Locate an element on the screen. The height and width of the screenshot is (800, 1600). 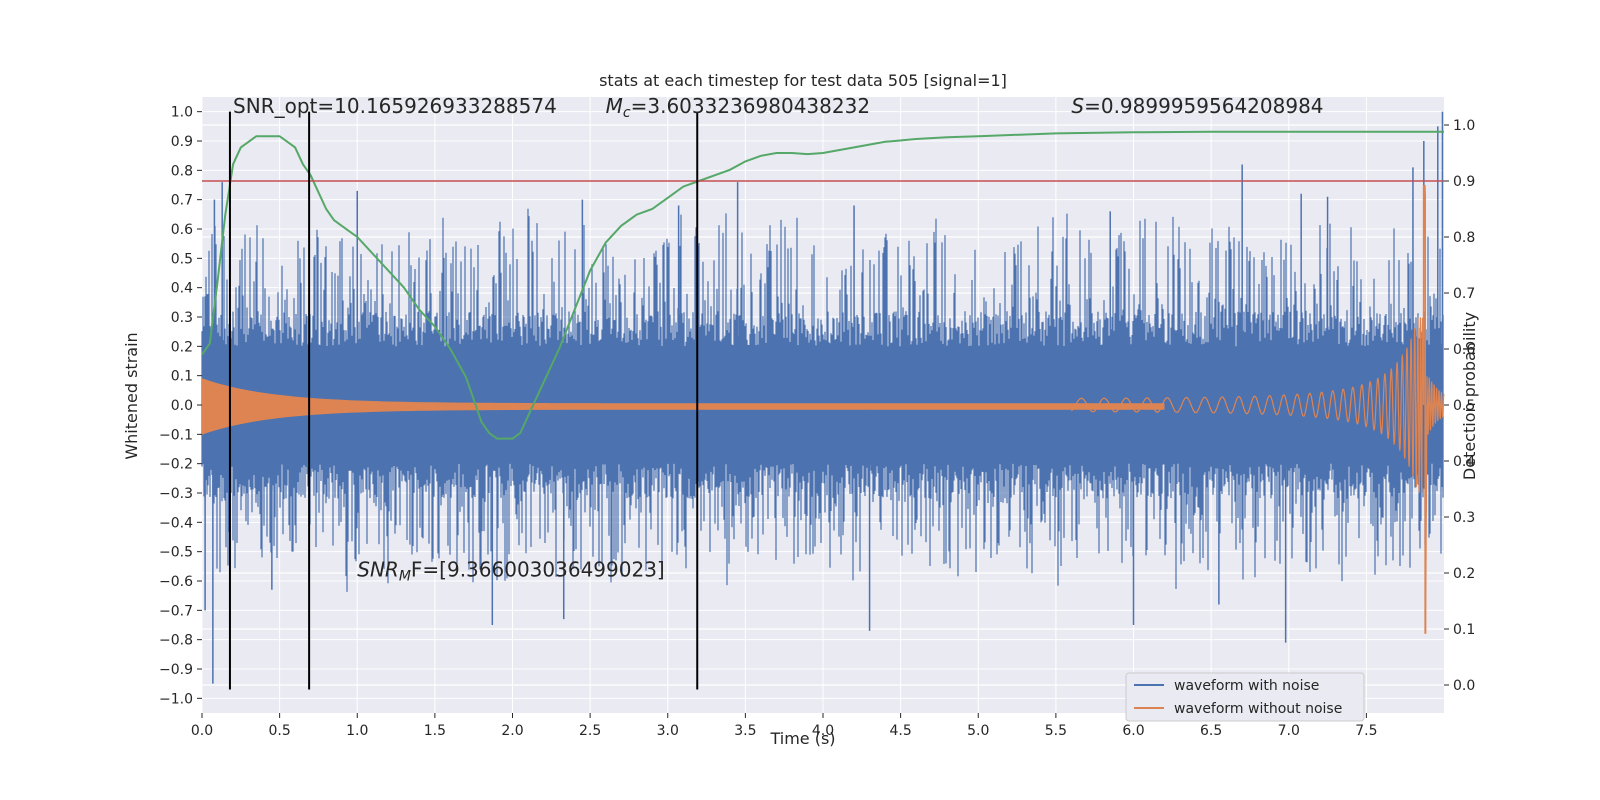
y2-tick-label: 0.6 is located at coordinates (1464, 350).